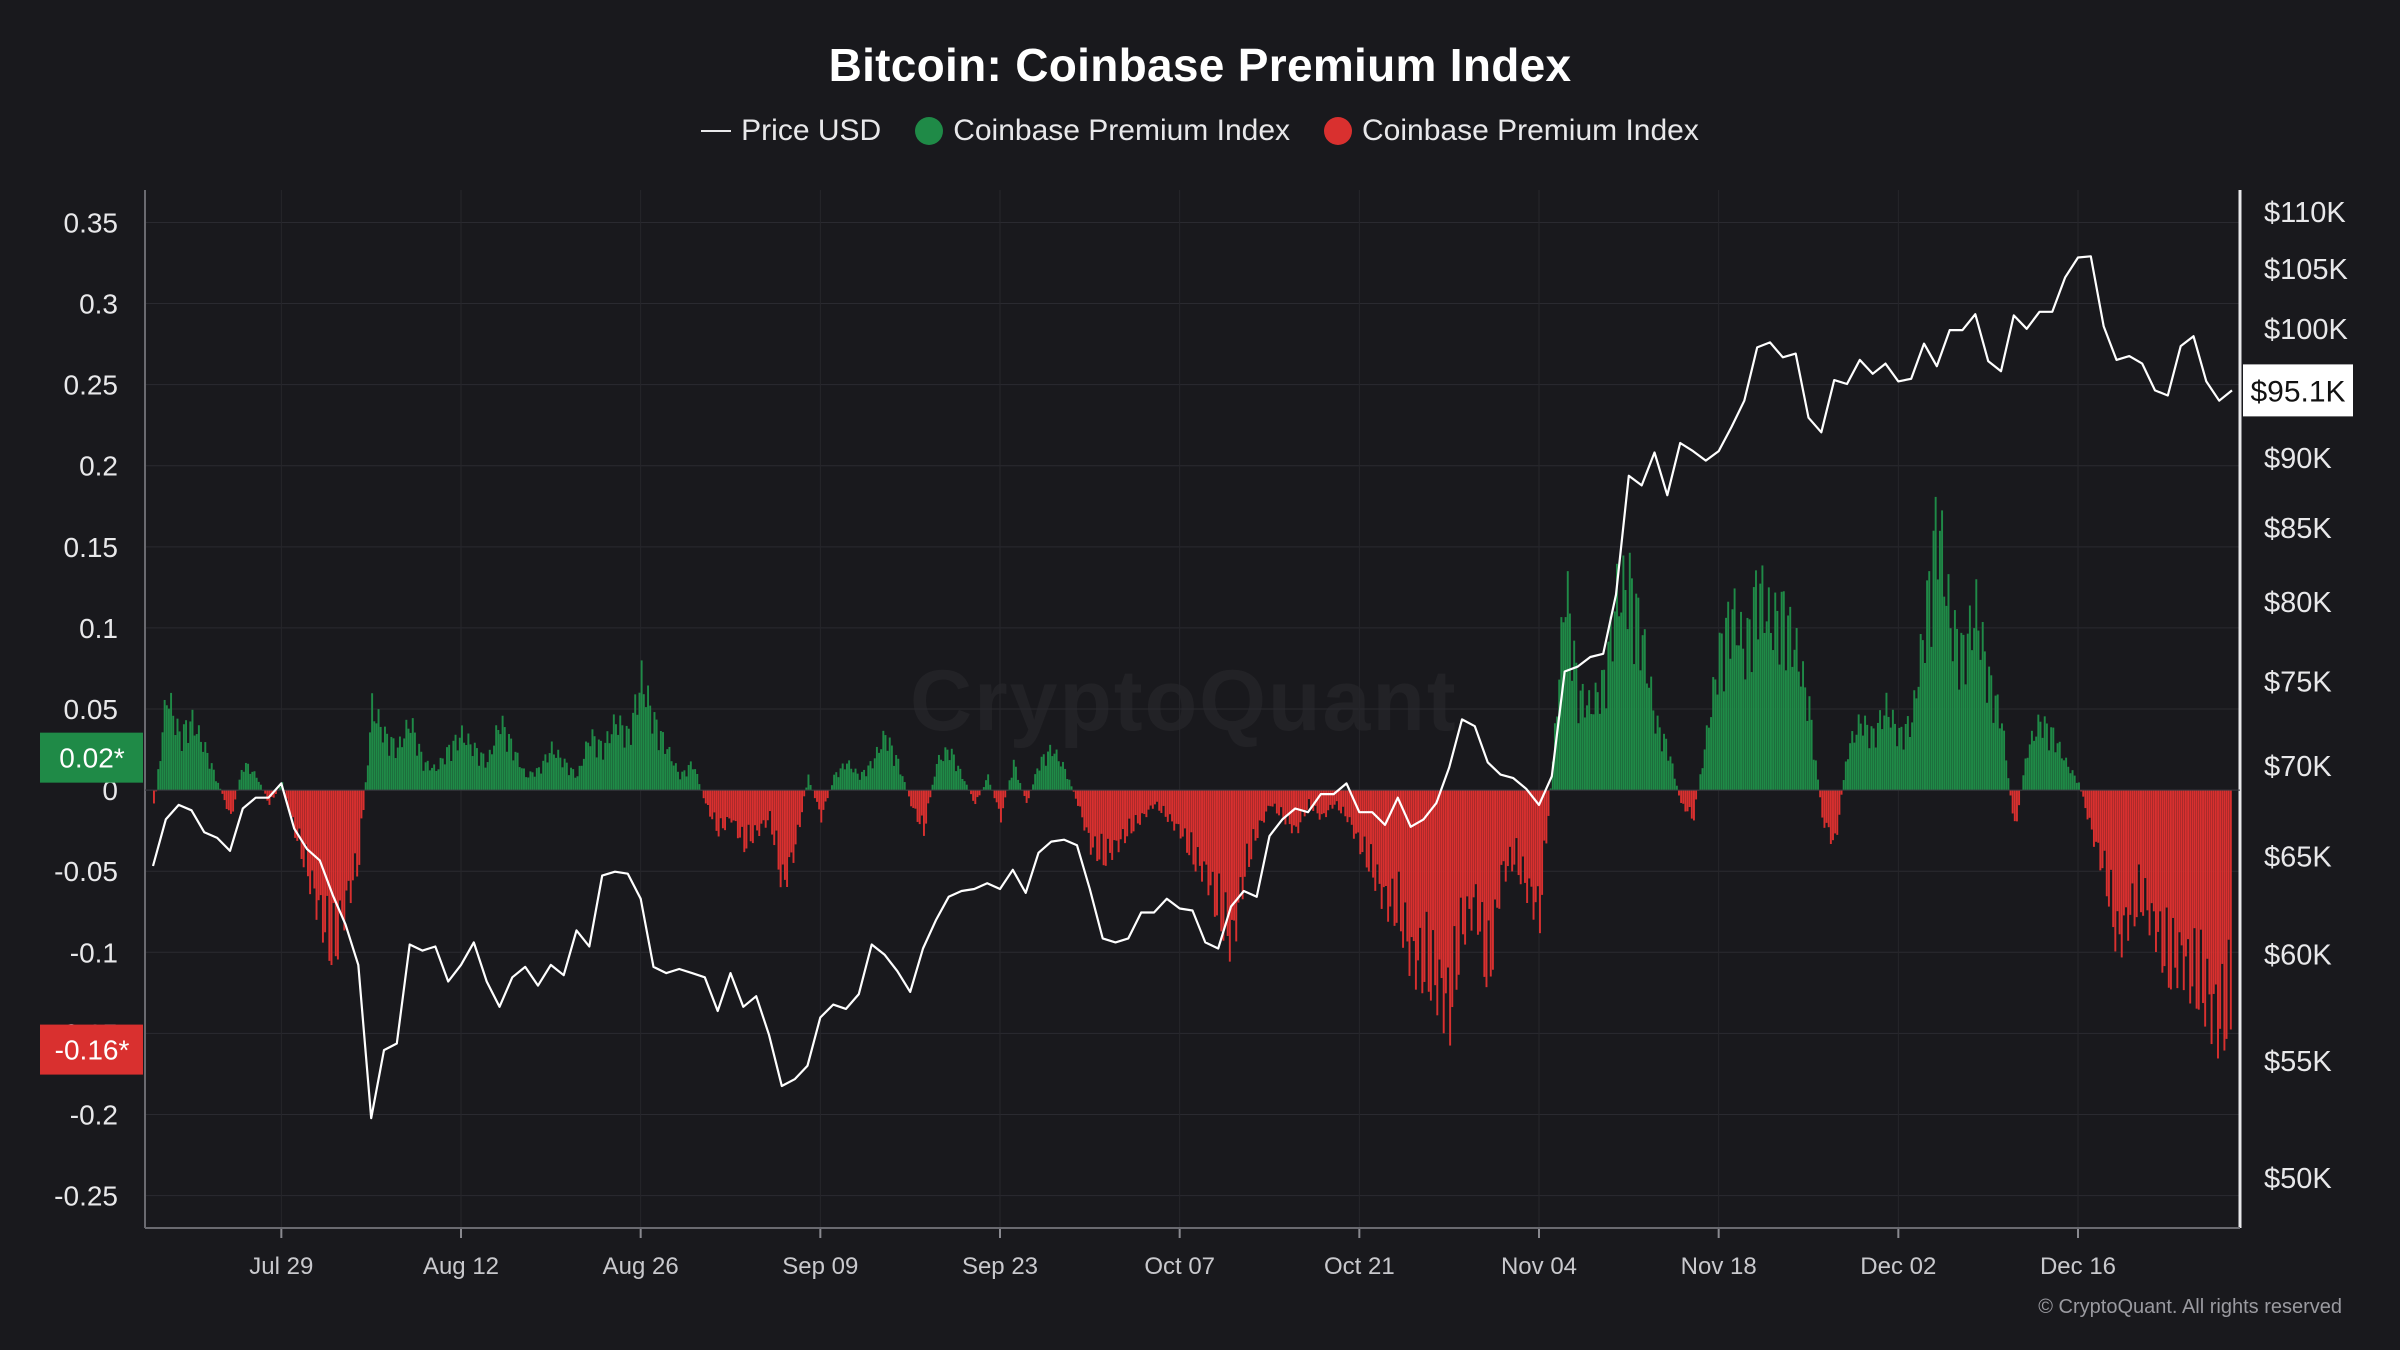 The image size is (2400, 1350). I want to click on legend-item-premium-positive: Coinbase Premium Index, so click(1102, 131).